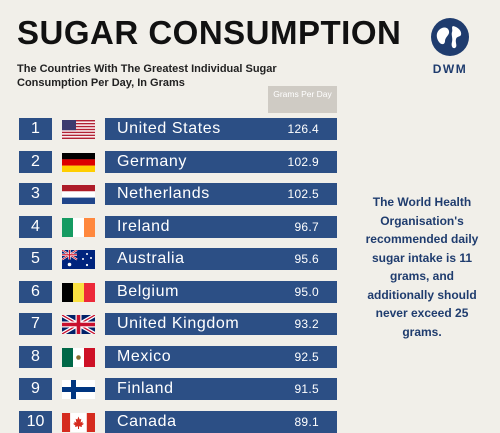  Describe the element at coordinates (35, 421) in the screenshot. I see `rank-number: 10` at that location.